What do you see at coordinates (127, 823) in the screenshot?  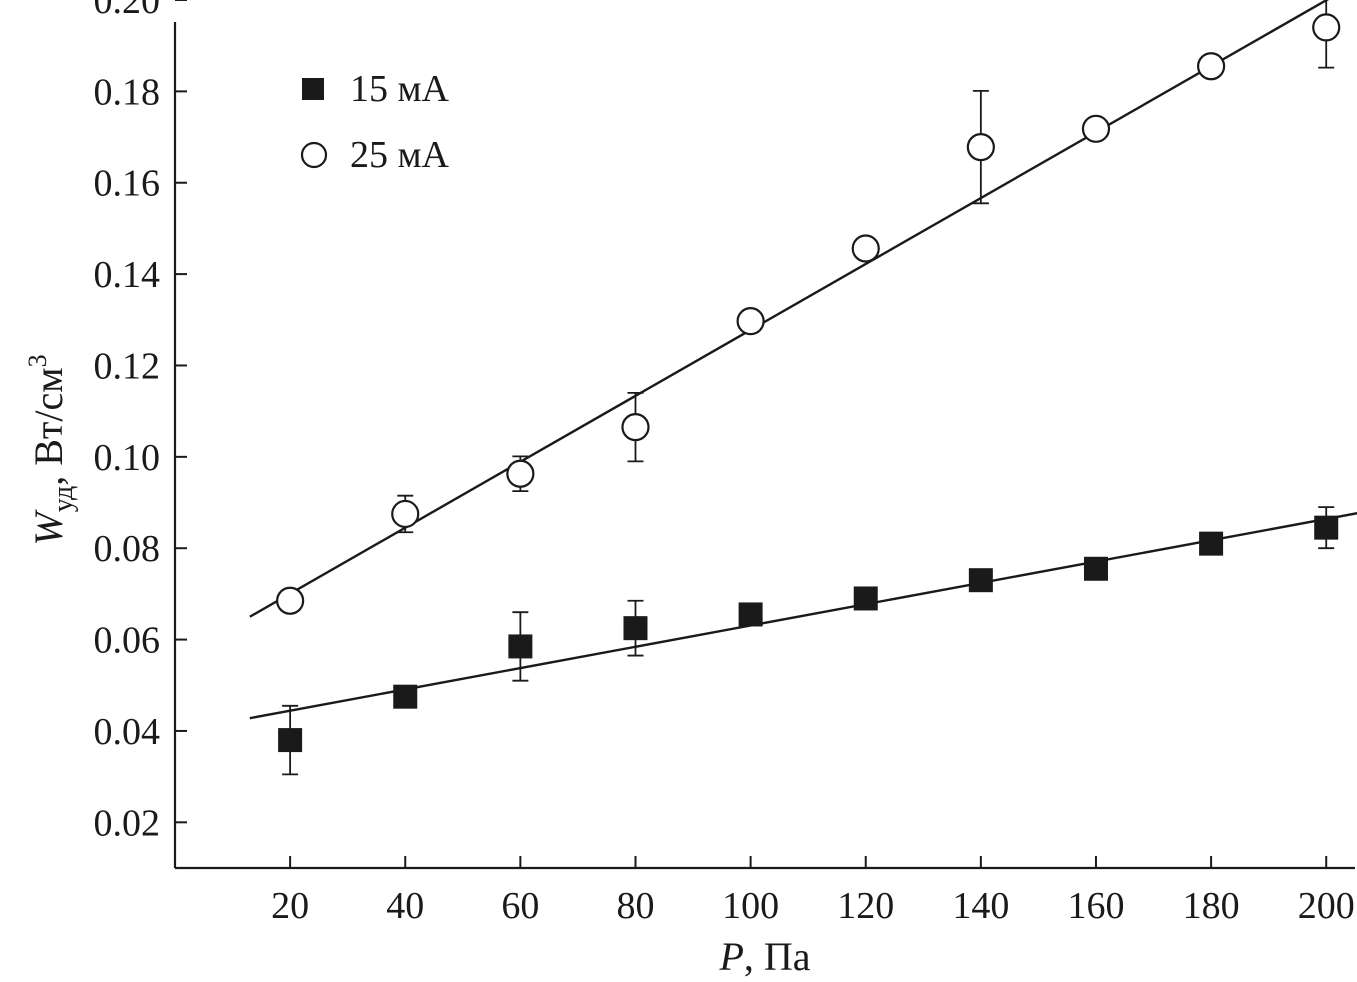 I see `y-tick-label: 0.02` at bounding box center [127, 823].